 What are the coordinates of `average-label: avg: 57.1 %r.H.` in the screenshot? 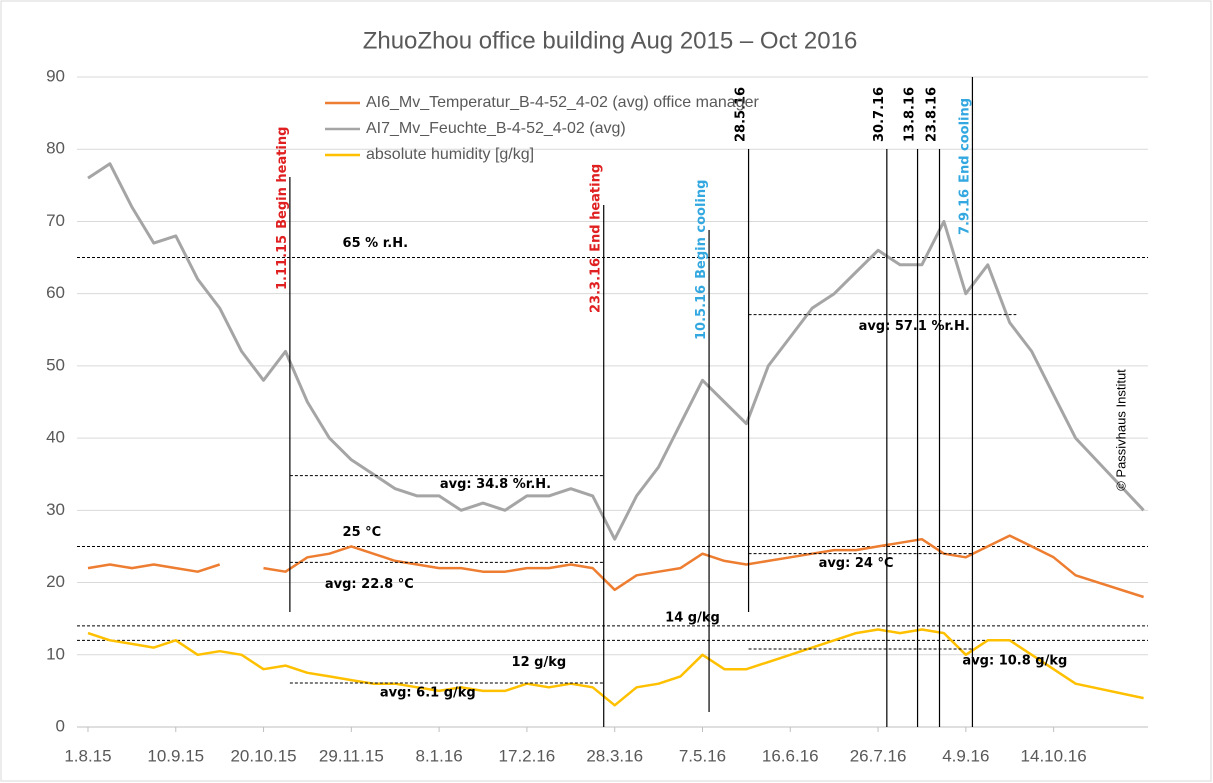 It's located at (914, 326).